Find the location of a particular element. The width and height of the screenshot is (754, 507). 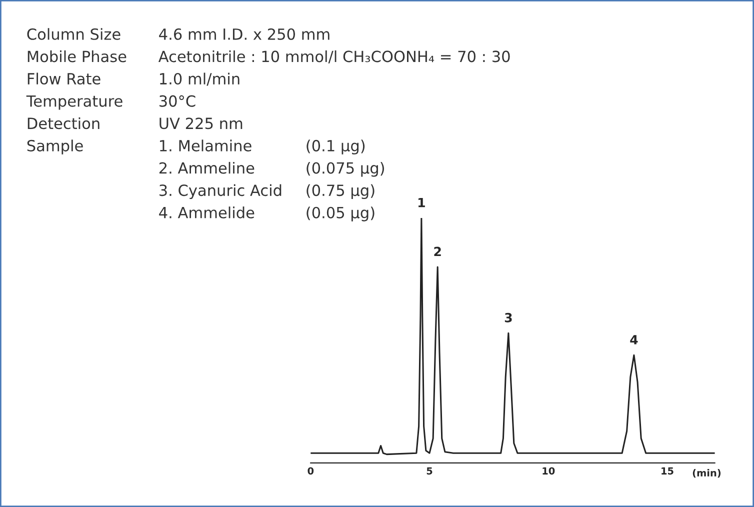

text: Acetonitrile : 10 mmol/l CH₃COONH₄ = 70 : 30 is located at coordinates (334, 57).